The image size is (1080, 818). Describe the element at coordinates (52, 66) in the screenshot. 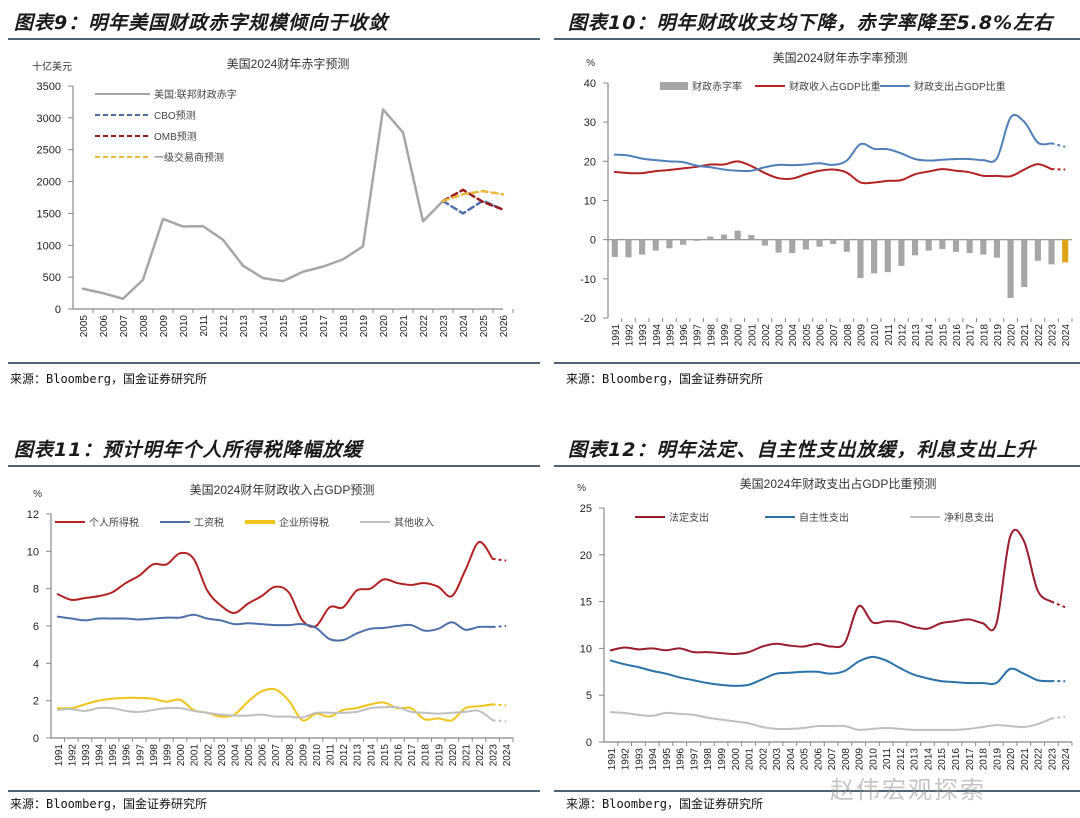

I see `y-axis-label: 十亿美元` at that location.